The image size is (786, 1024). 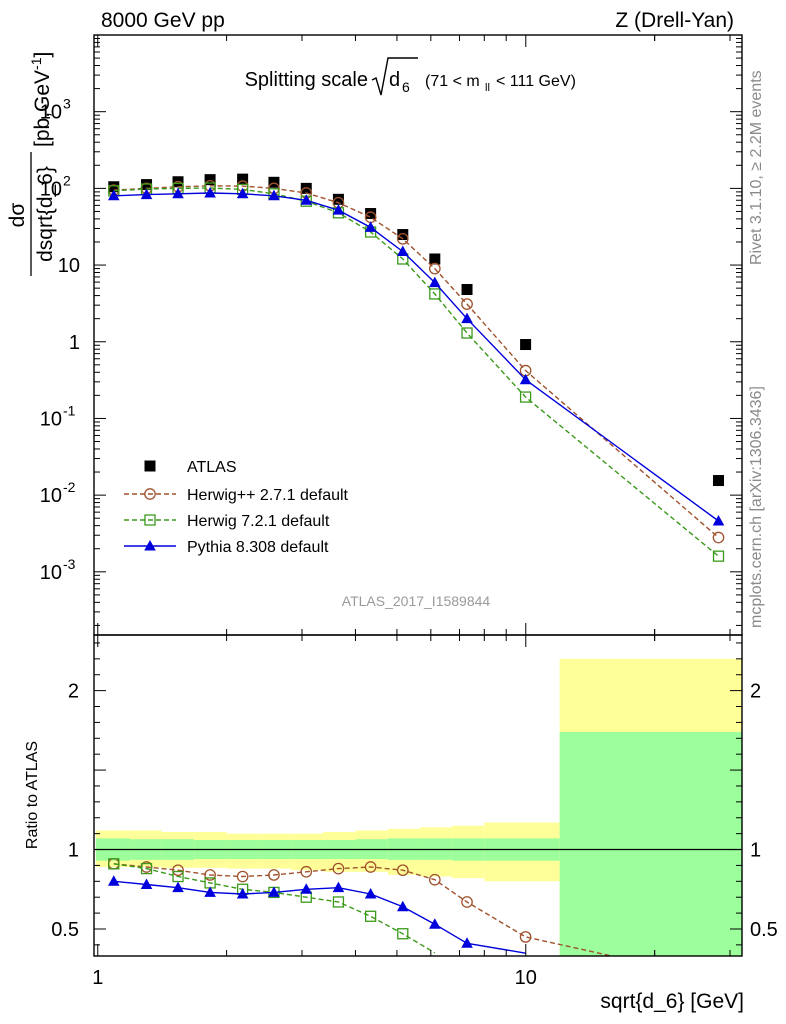 I want to click on y-axis-label-units-main: [pb,GeV, so click(x=42, y=108).